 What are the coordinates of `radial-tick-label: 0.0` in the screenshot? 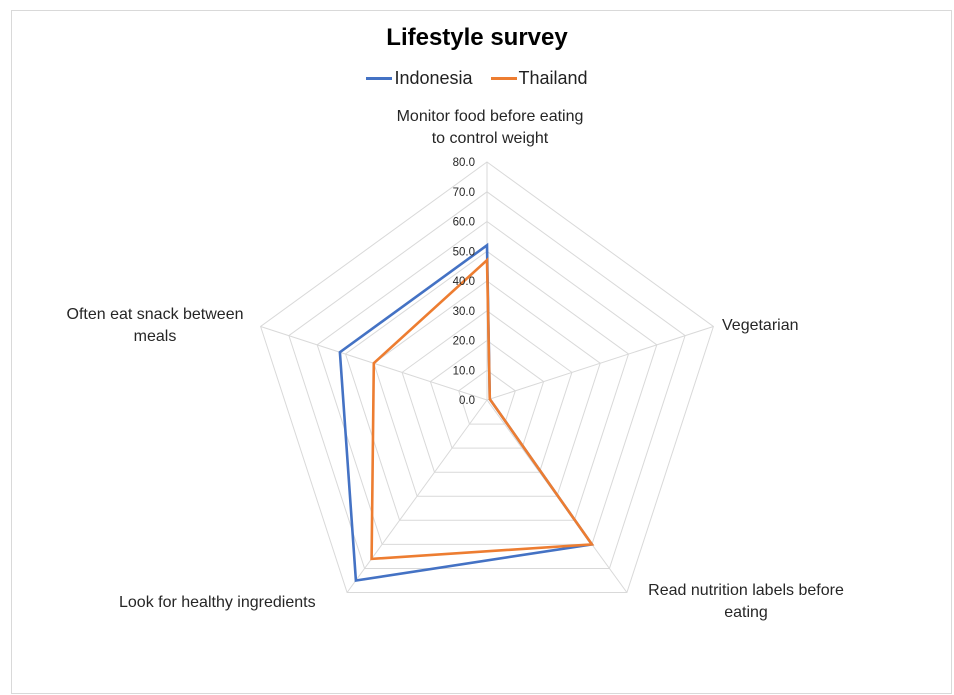 It's located at (467, 401).